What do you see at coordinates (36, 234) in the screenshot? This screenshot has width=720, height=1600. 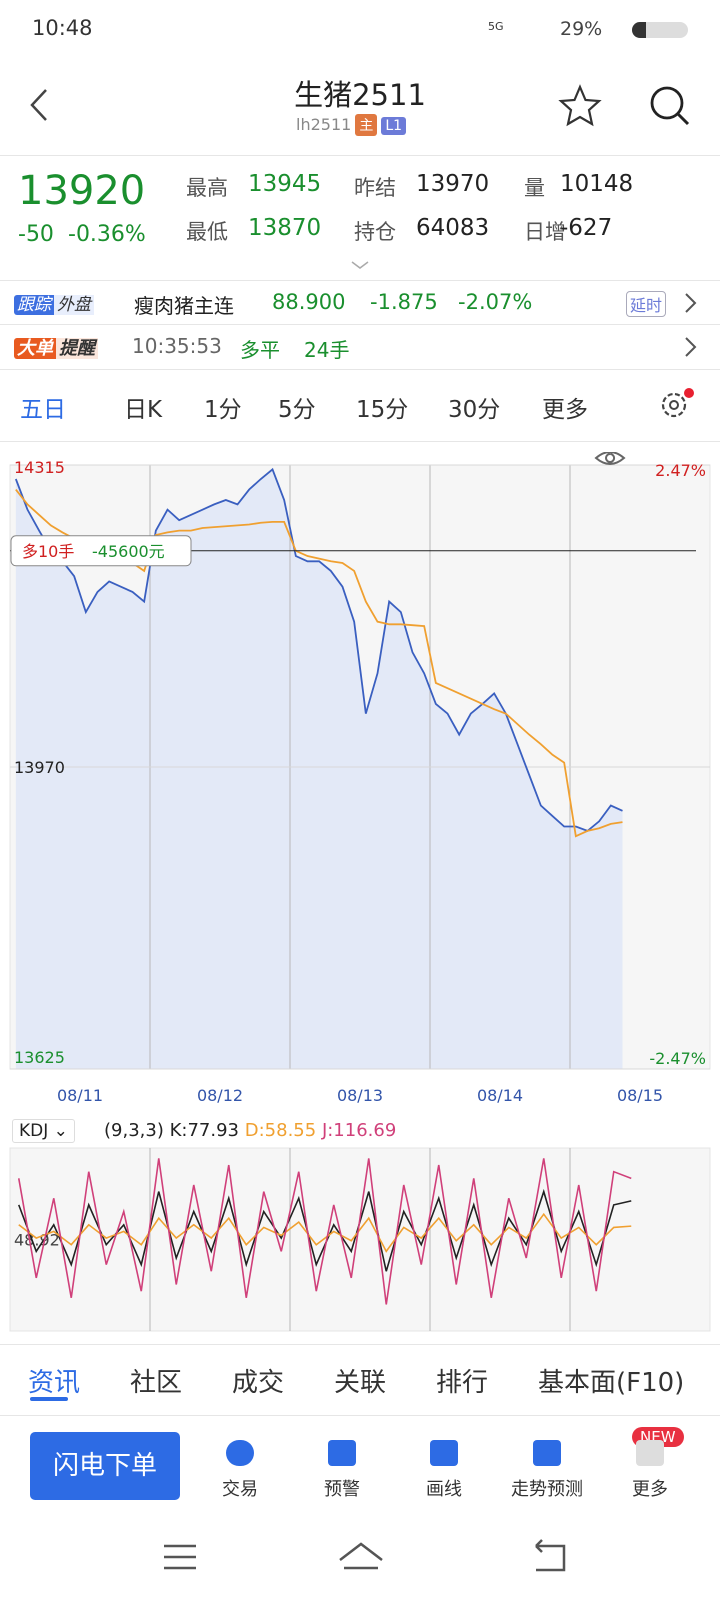 I see `price-change: -50` at bounding box center [36, 234].